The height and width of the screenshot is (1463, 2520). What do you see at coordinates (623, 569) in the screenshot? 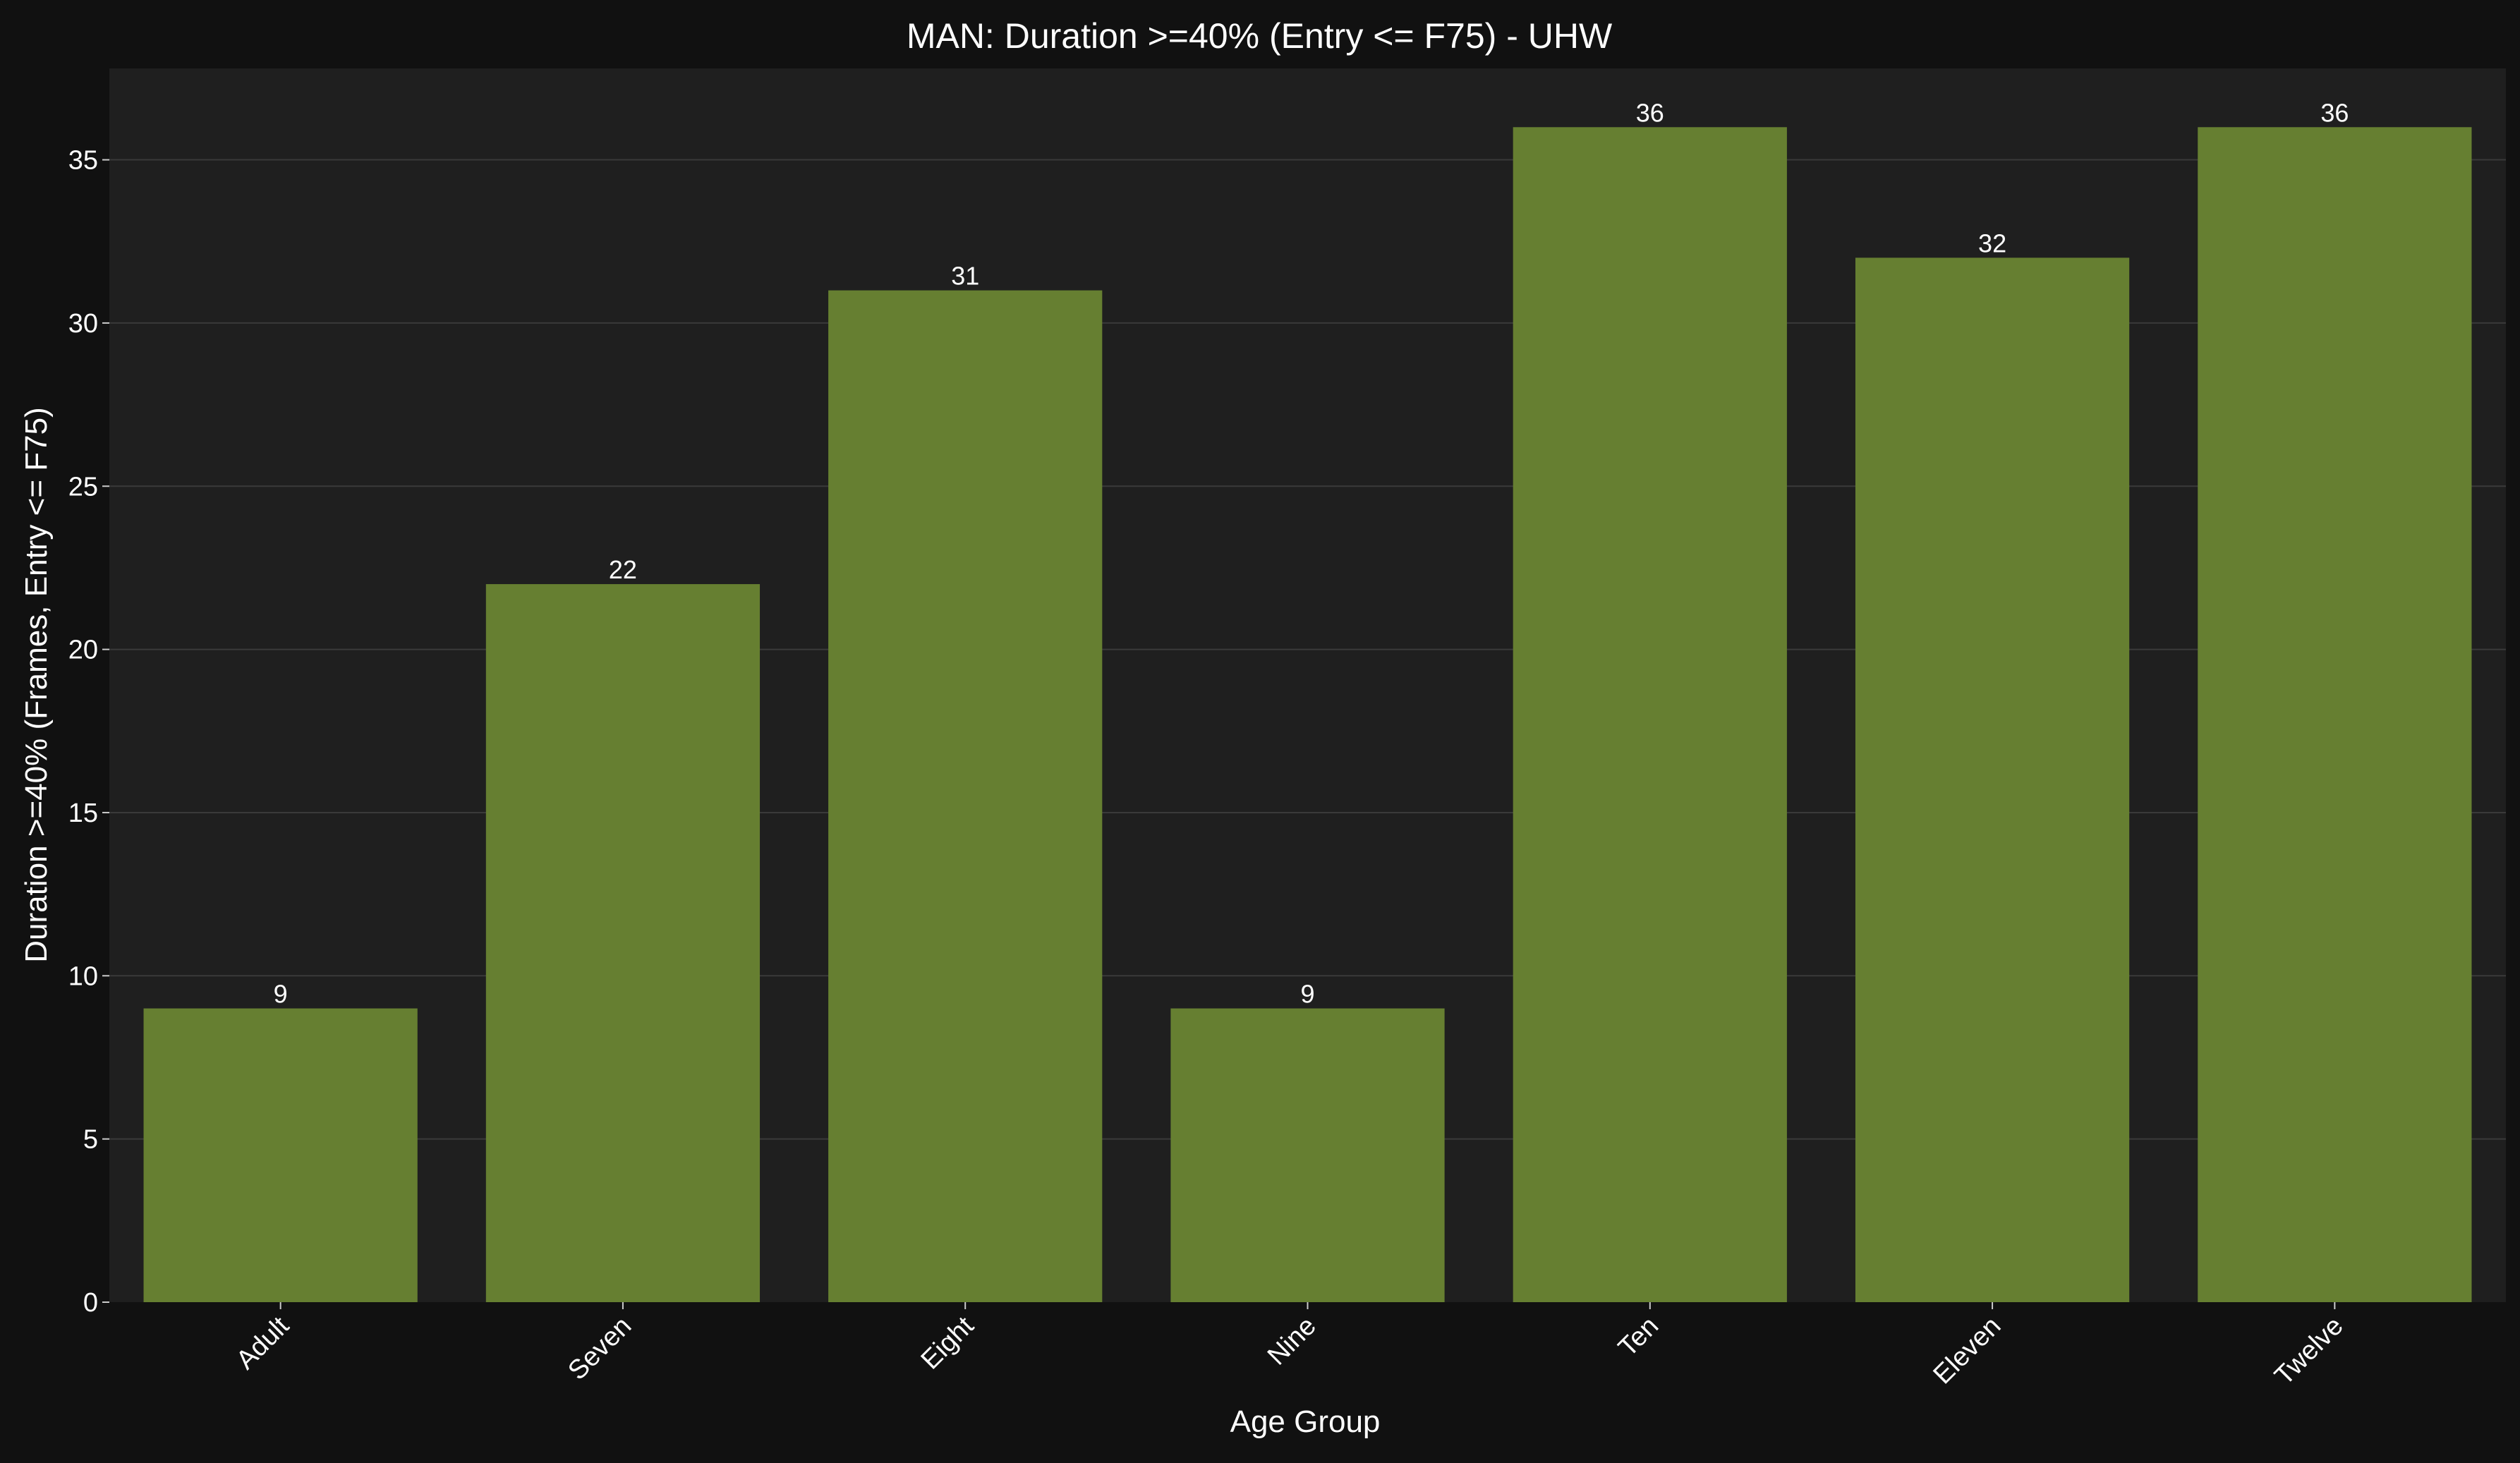
I see `data-label: 22` at bounding box center [623, 569].